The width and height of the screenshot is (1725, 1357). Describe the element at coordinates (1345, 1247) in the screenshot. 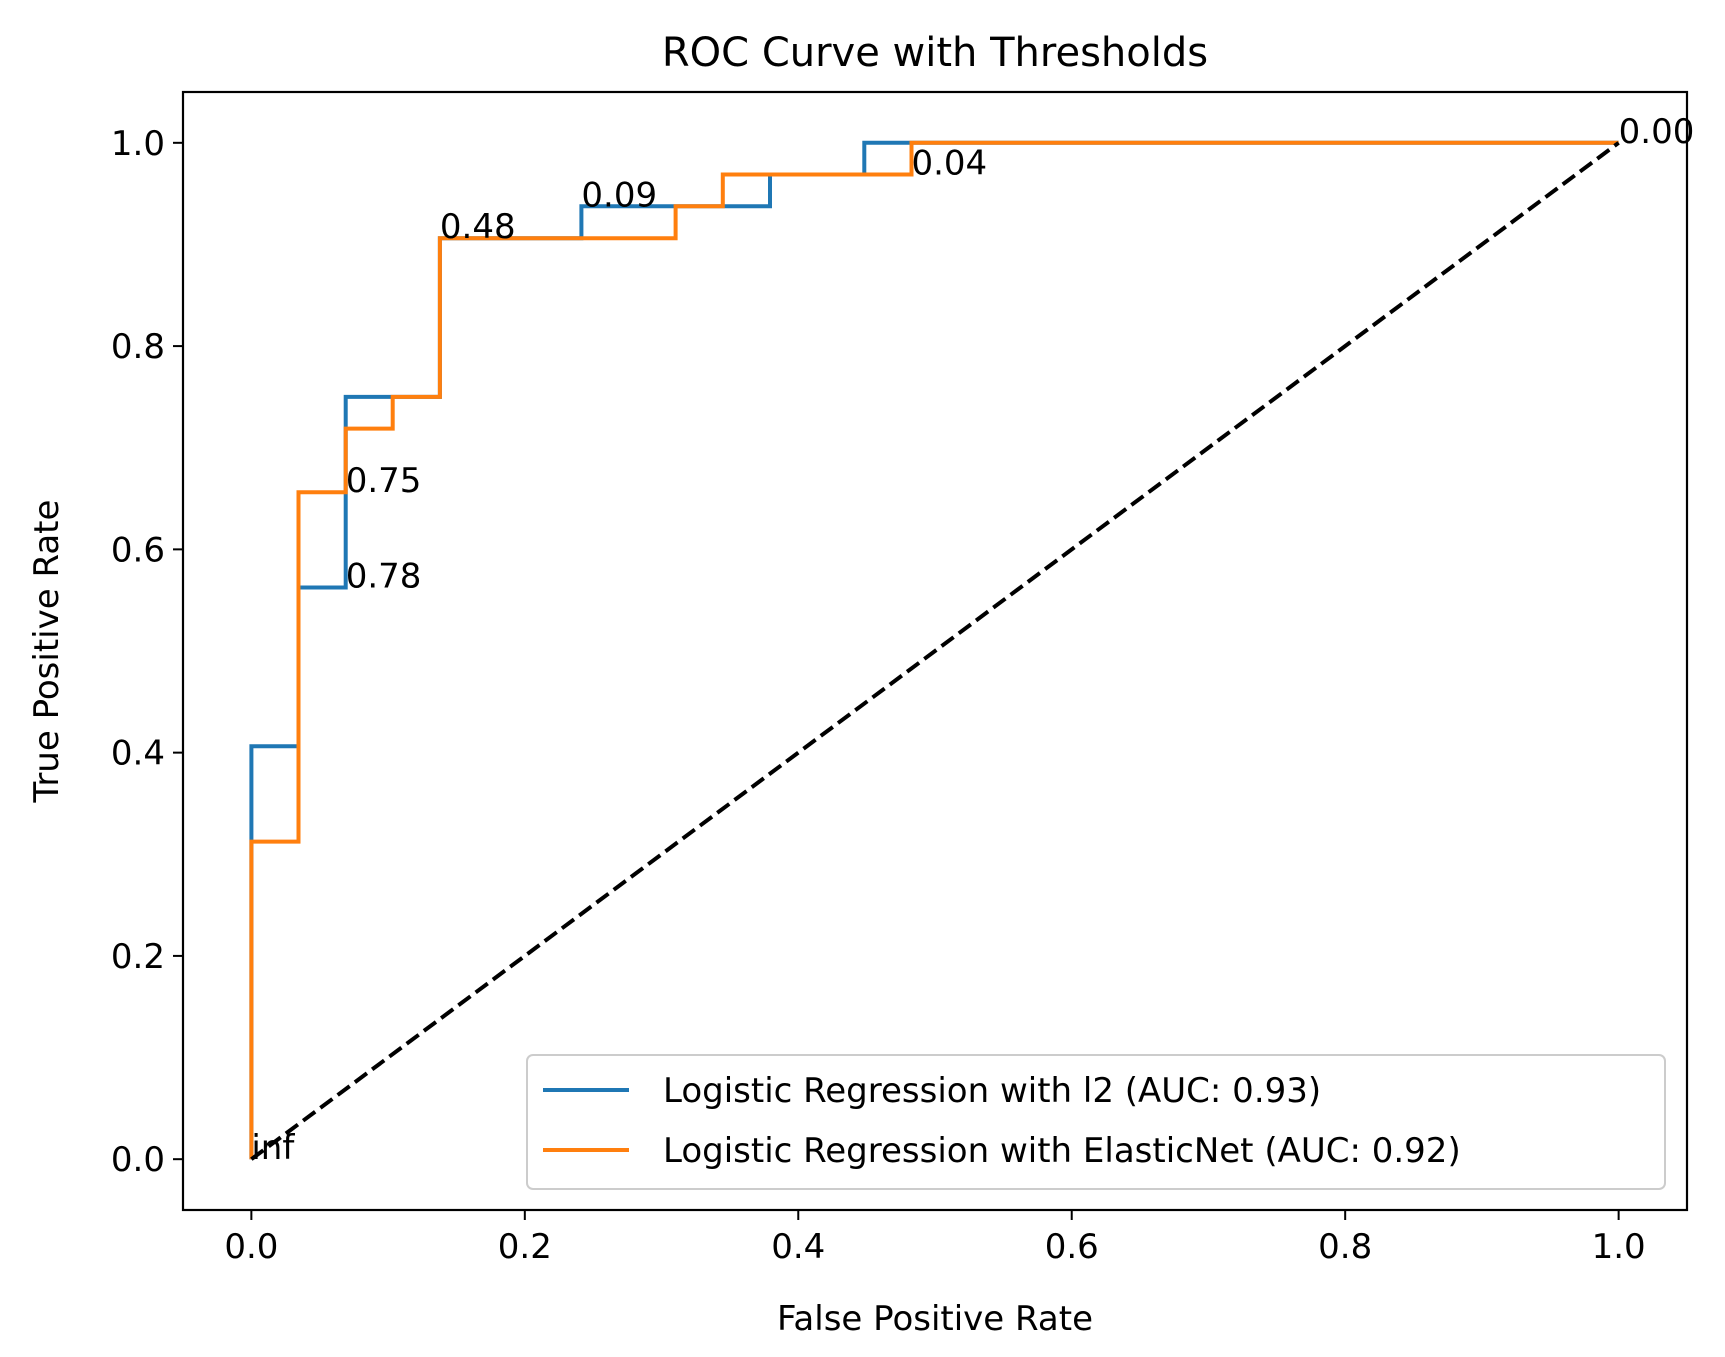

I see `x-tick-label: 0.8` at that location.